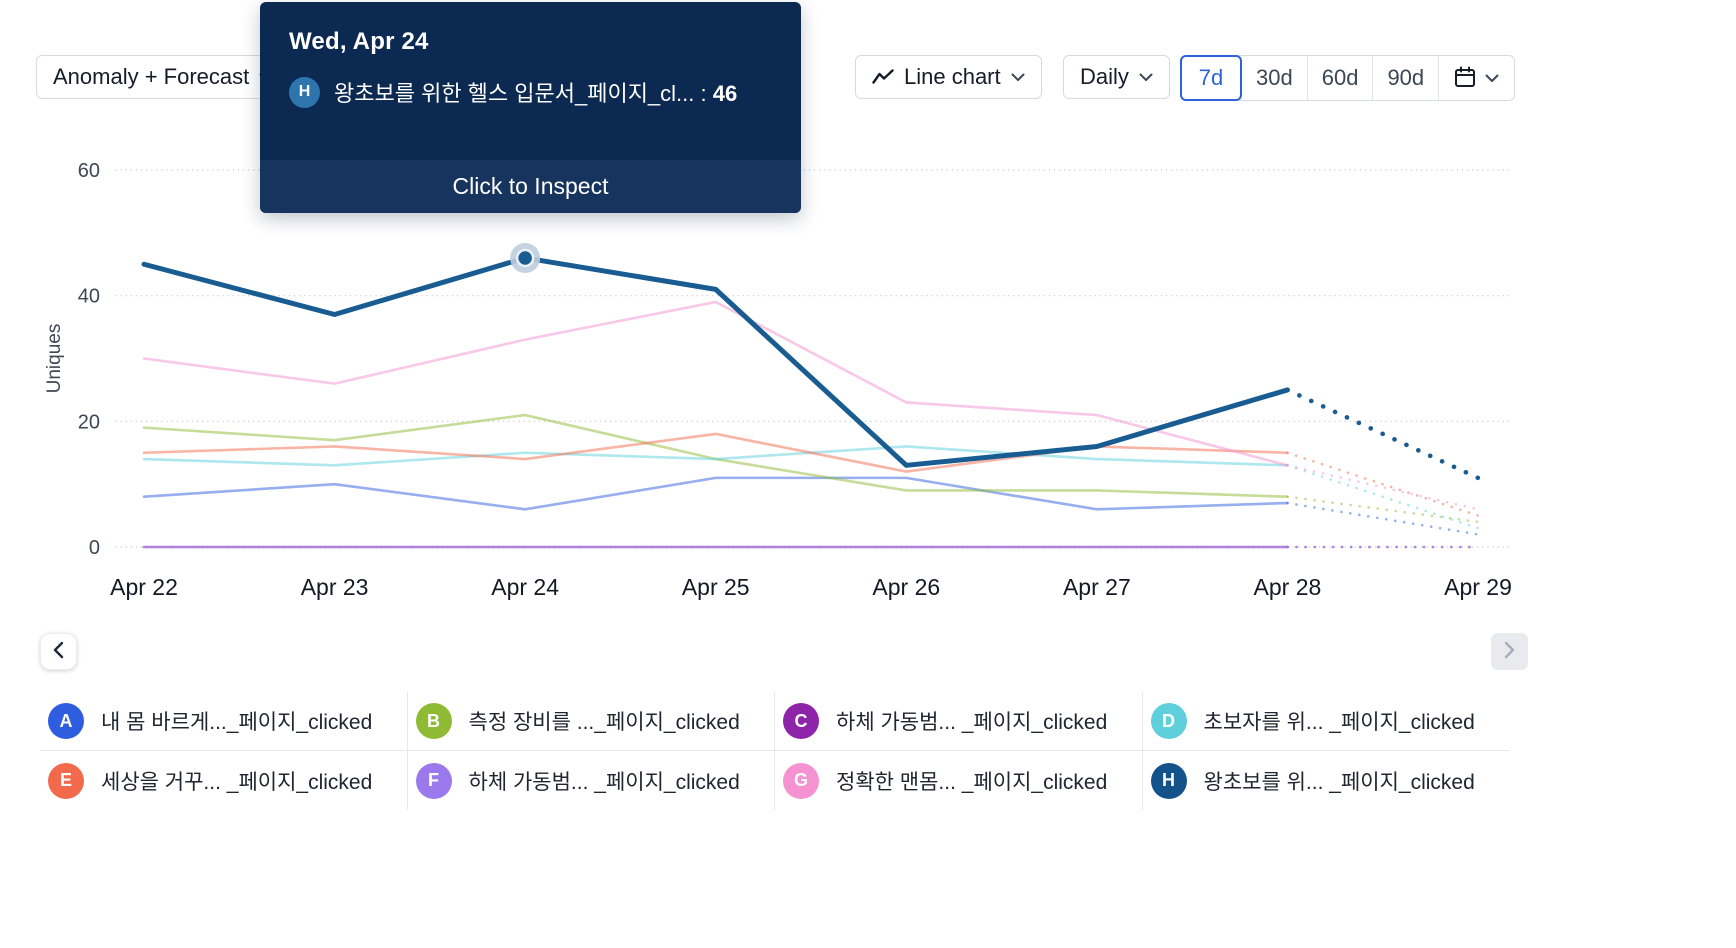  What do you see at coordinates (525, 587) in the screenshot?
I see `x-tick-label: Apr 24` at bounding box center [525, 587].